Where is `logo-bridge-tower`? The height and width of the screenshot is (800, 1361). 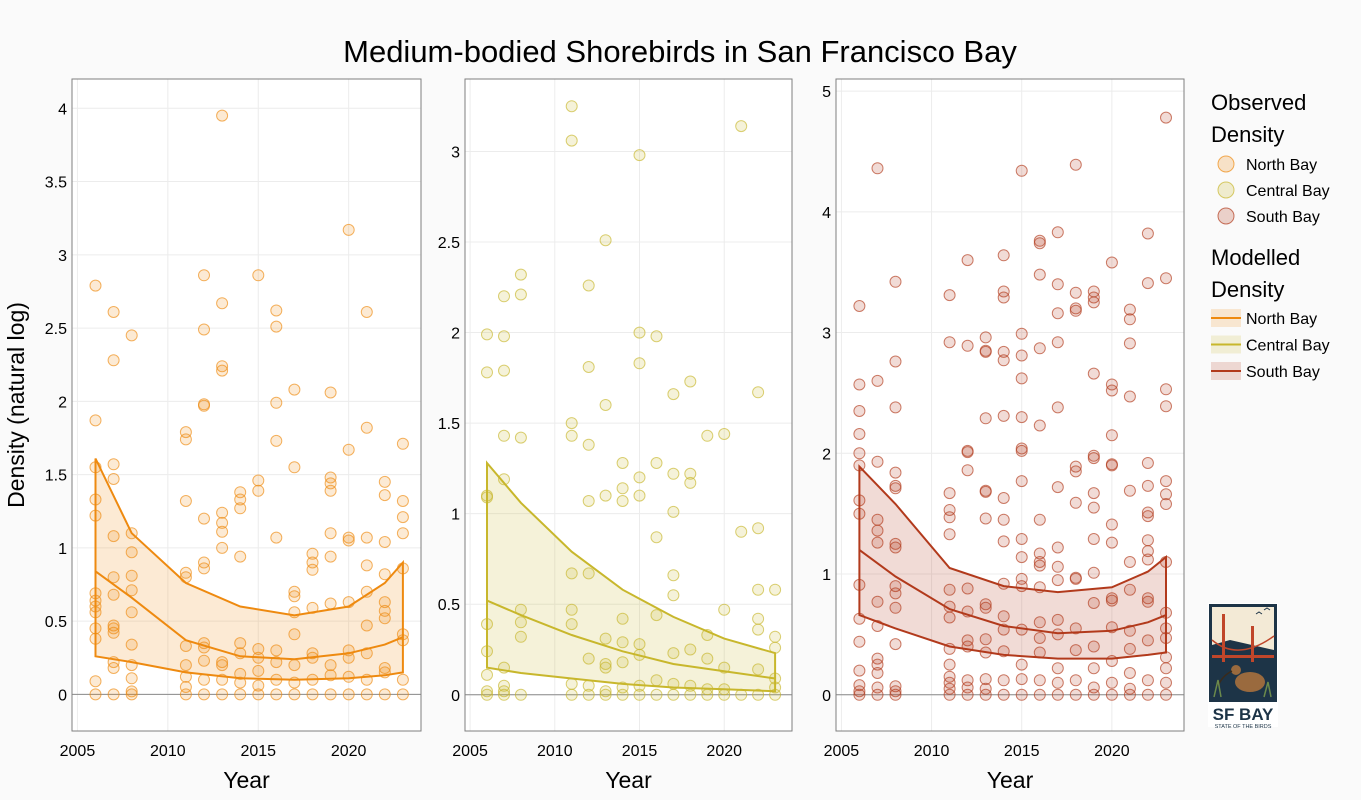
logo-bridge-tower is located at coordinates (1252, 644).